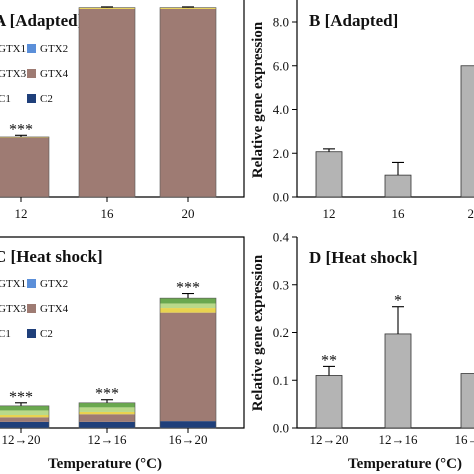 The width and height of the screenshot is (474, 474). What do you see at coordinates (281, 332) in the screenshot?
I see `y-tick-label: 0.2` at bounding box center [281, 332].